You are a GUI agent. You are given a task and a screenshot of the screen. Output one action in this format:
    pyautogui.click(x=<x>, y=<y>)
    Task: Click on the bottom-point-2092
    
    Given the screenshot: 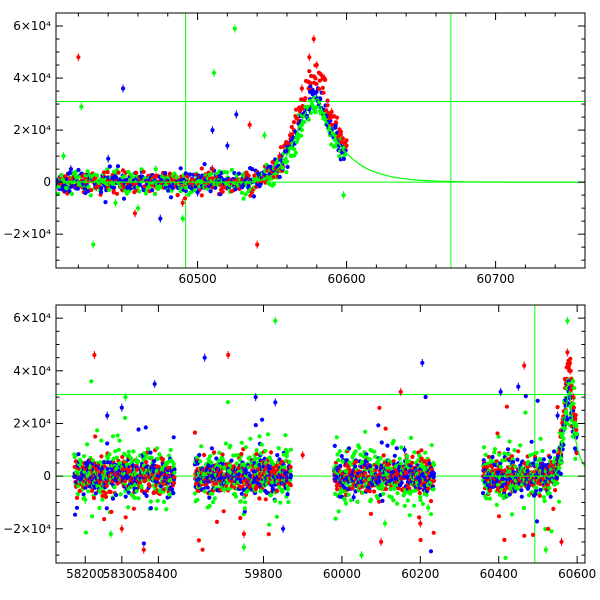 What is the action you would take?
    pyautogui.click(x=401, y=482)
    